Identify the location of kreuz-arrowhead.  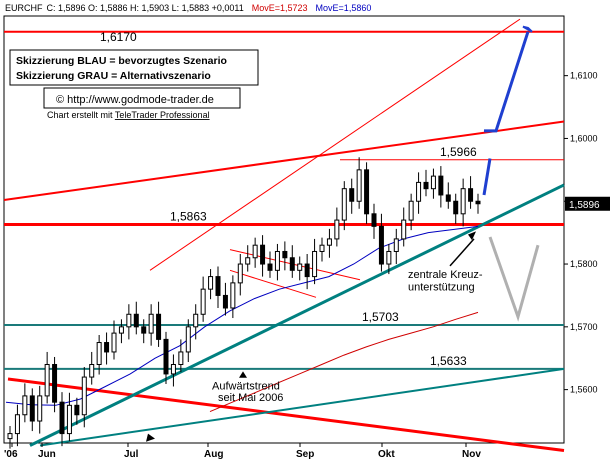
(472, 236).